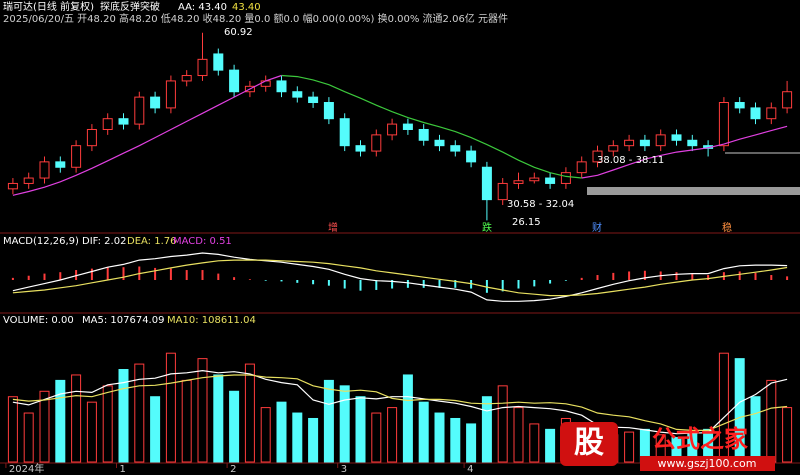 This screenshot has height=475, width=800. I want to click on x-tick-label: 1, so click(123, 469).